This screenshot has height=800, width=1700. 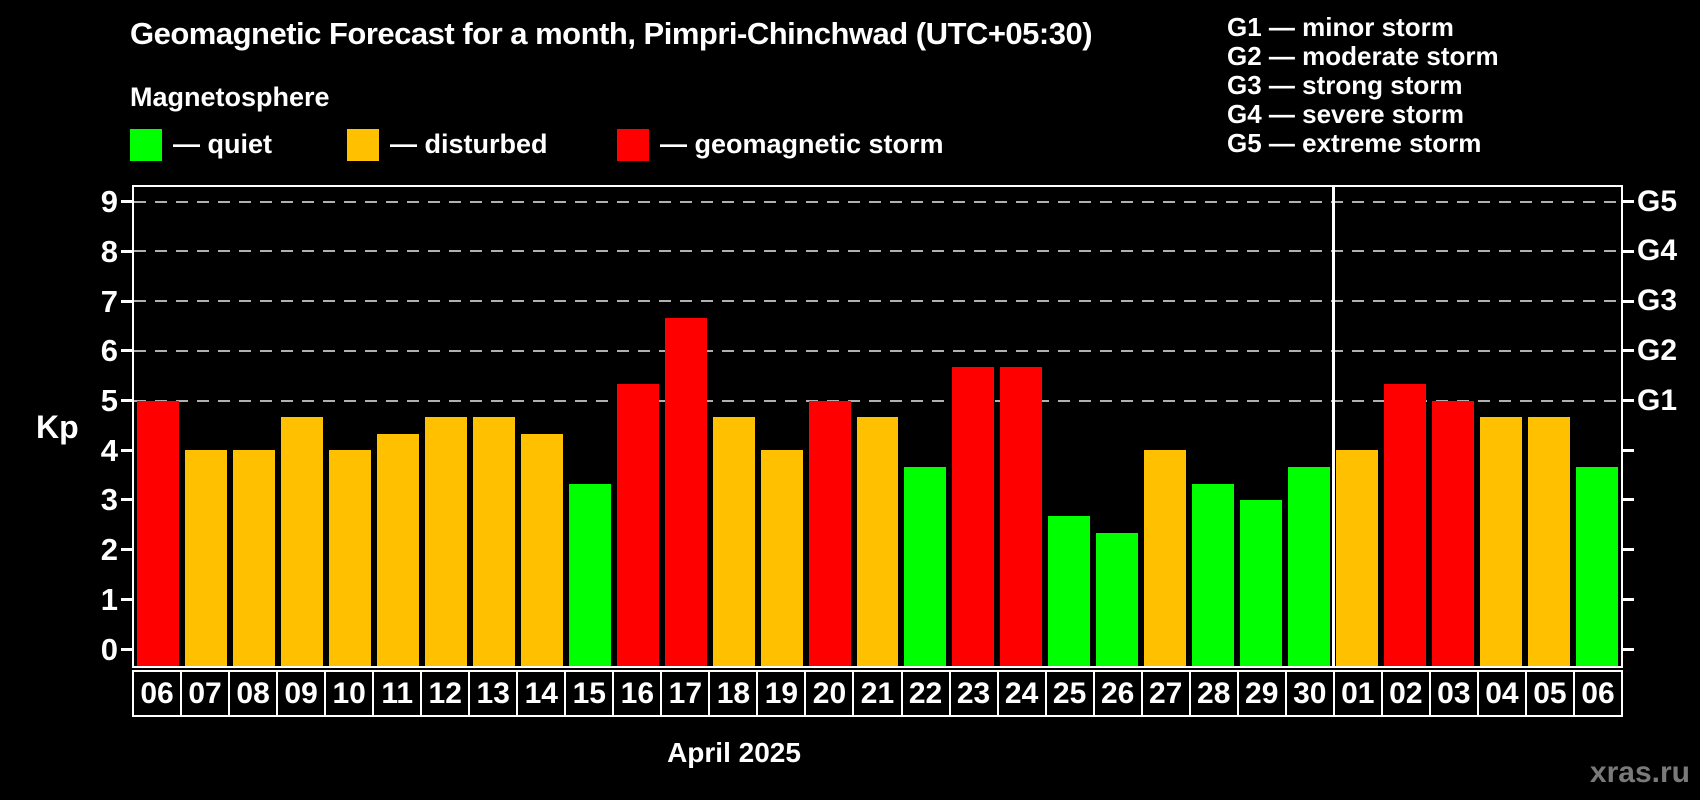 I want to click on legend-swatch-disturbed, so click(x=363, y=144).